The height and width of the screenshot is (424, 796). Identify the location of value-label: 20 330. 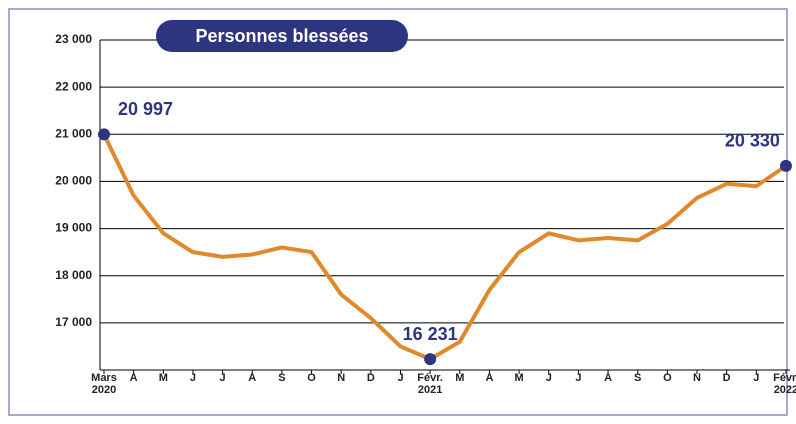
(752, 141).